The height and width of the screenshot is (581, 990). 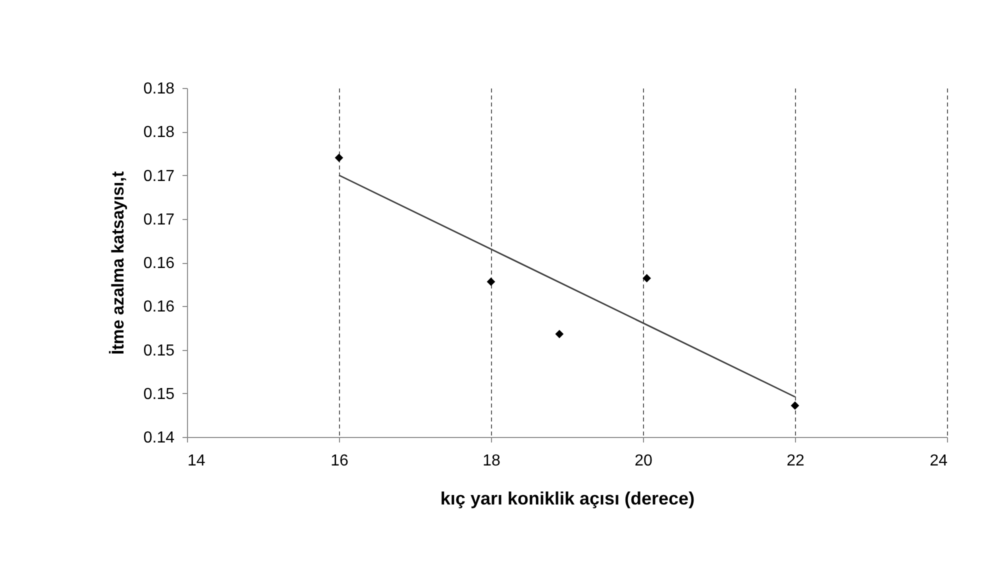 I want to click on x-tick-label: 18, so click(x=491, y=461).